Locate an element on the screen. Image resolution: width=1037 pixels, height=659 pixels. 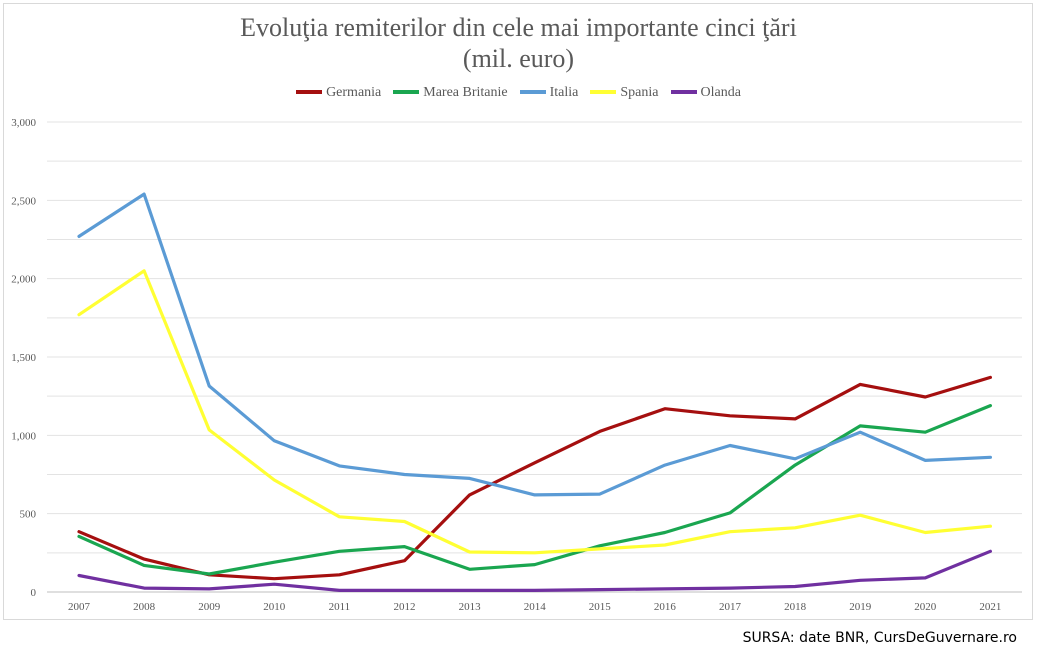
y-tick-label: 500 is located at coordinates (28, 515).